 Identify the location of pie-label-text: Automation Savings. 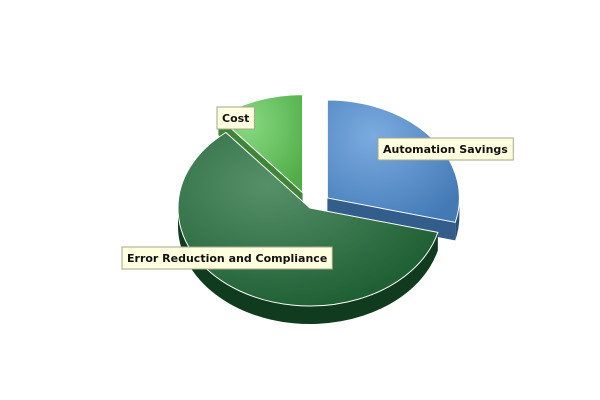
(445, 149).